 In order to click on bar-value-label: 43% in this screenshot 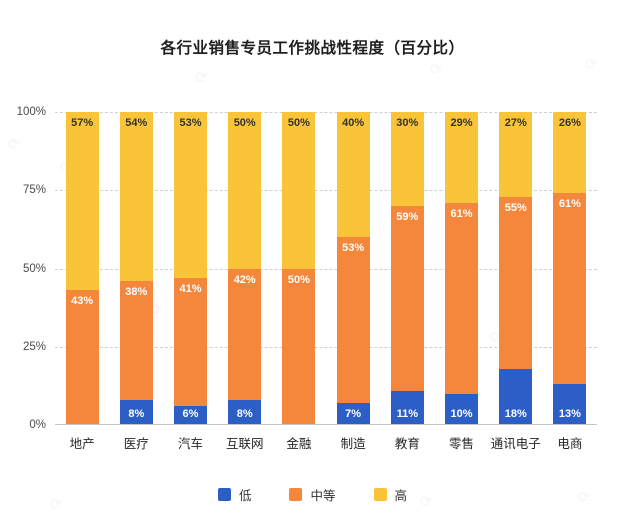, I will do `click(82, 301)`.